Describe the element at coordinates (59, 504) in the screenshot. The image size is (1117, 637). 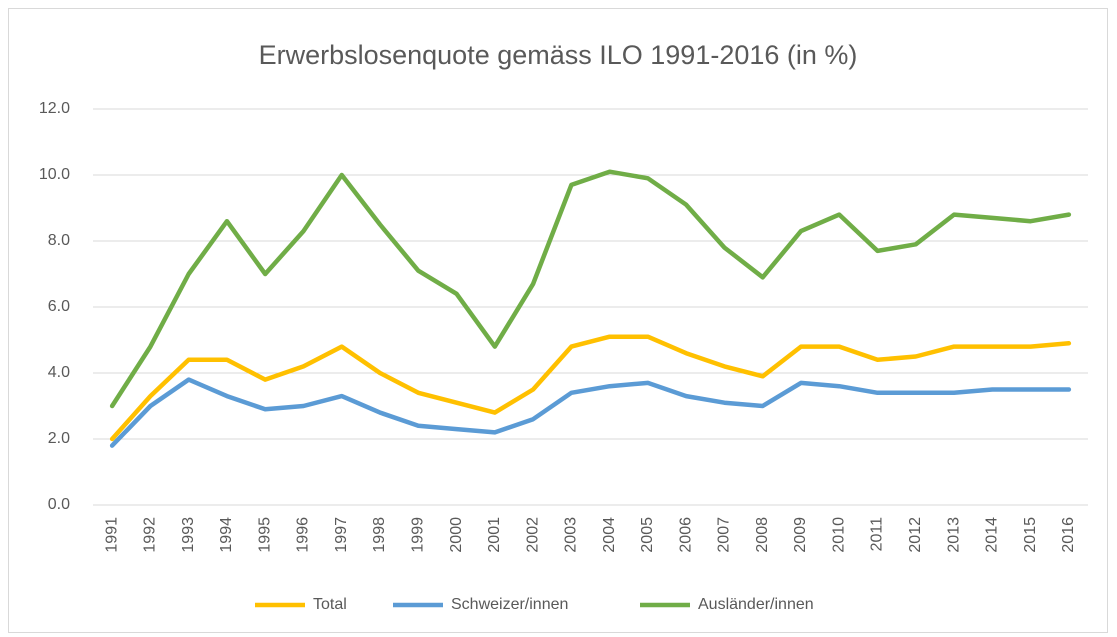
I see `y-tick-label: 0.0` at that location.